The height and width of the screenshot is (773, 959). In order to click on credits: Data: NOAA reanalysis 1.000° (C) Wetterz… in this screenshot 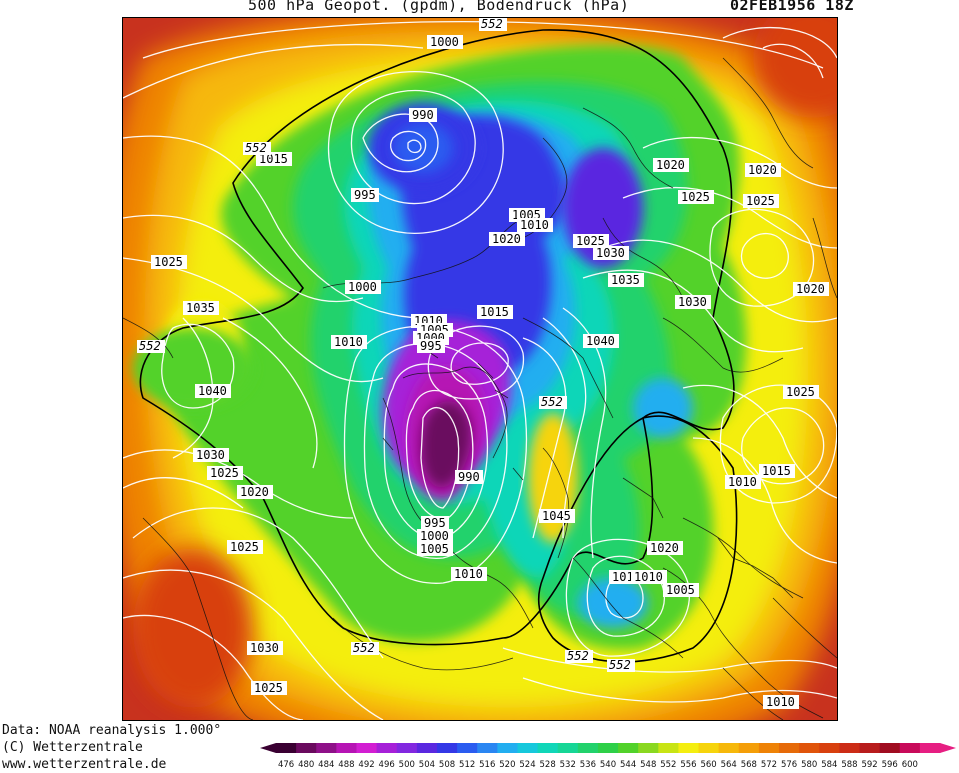, I will do `click(111, 747)`.